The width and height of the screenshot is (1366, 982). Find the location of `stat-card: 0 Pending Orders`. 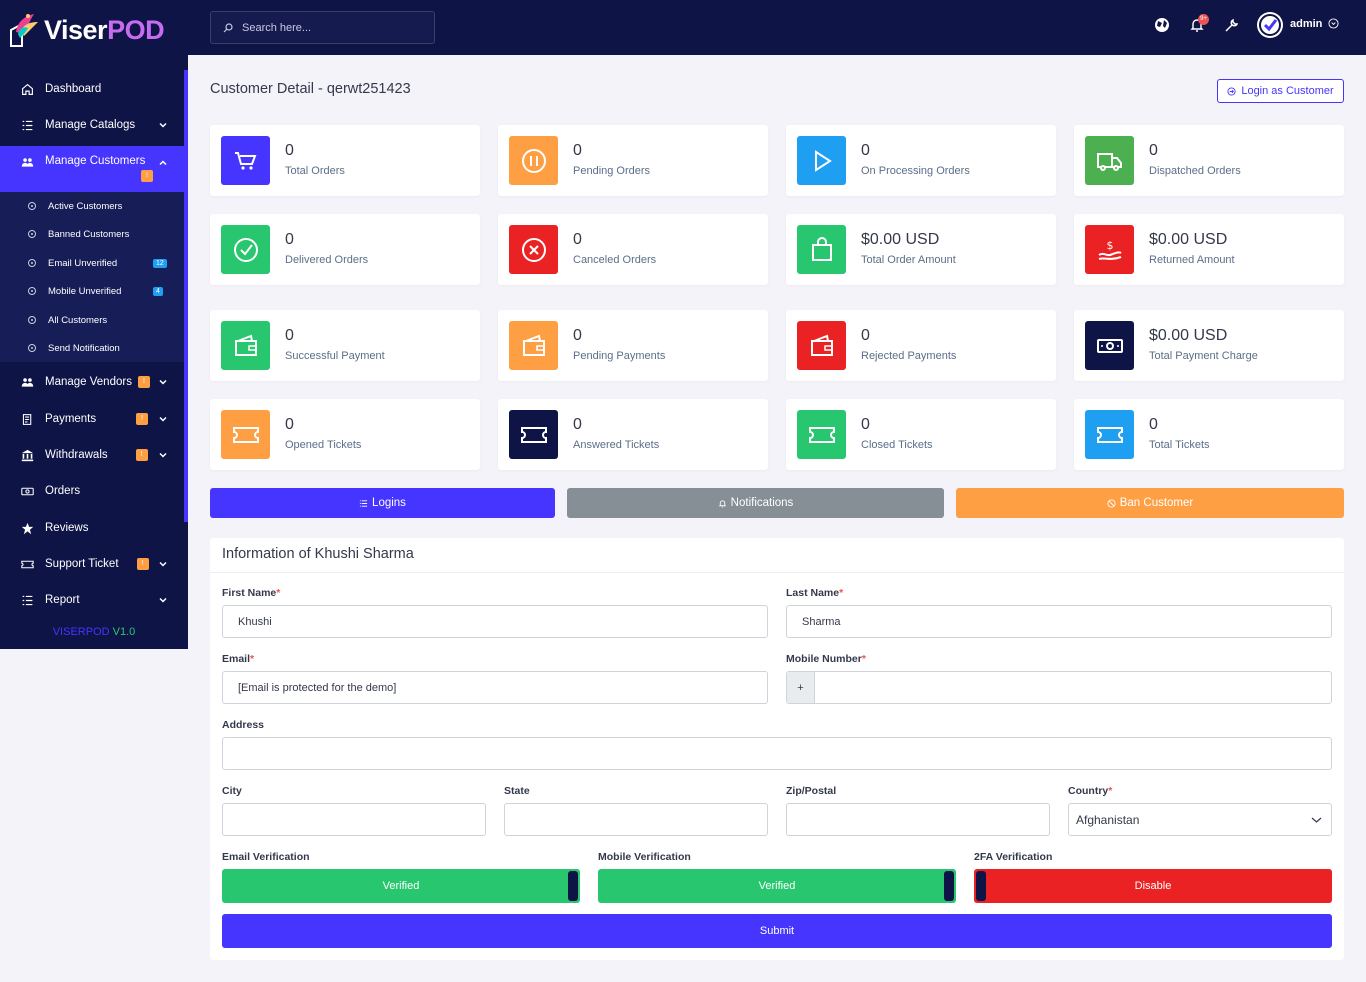

stat-card: 0 Pending Orders is located at coordinates (633, 160).